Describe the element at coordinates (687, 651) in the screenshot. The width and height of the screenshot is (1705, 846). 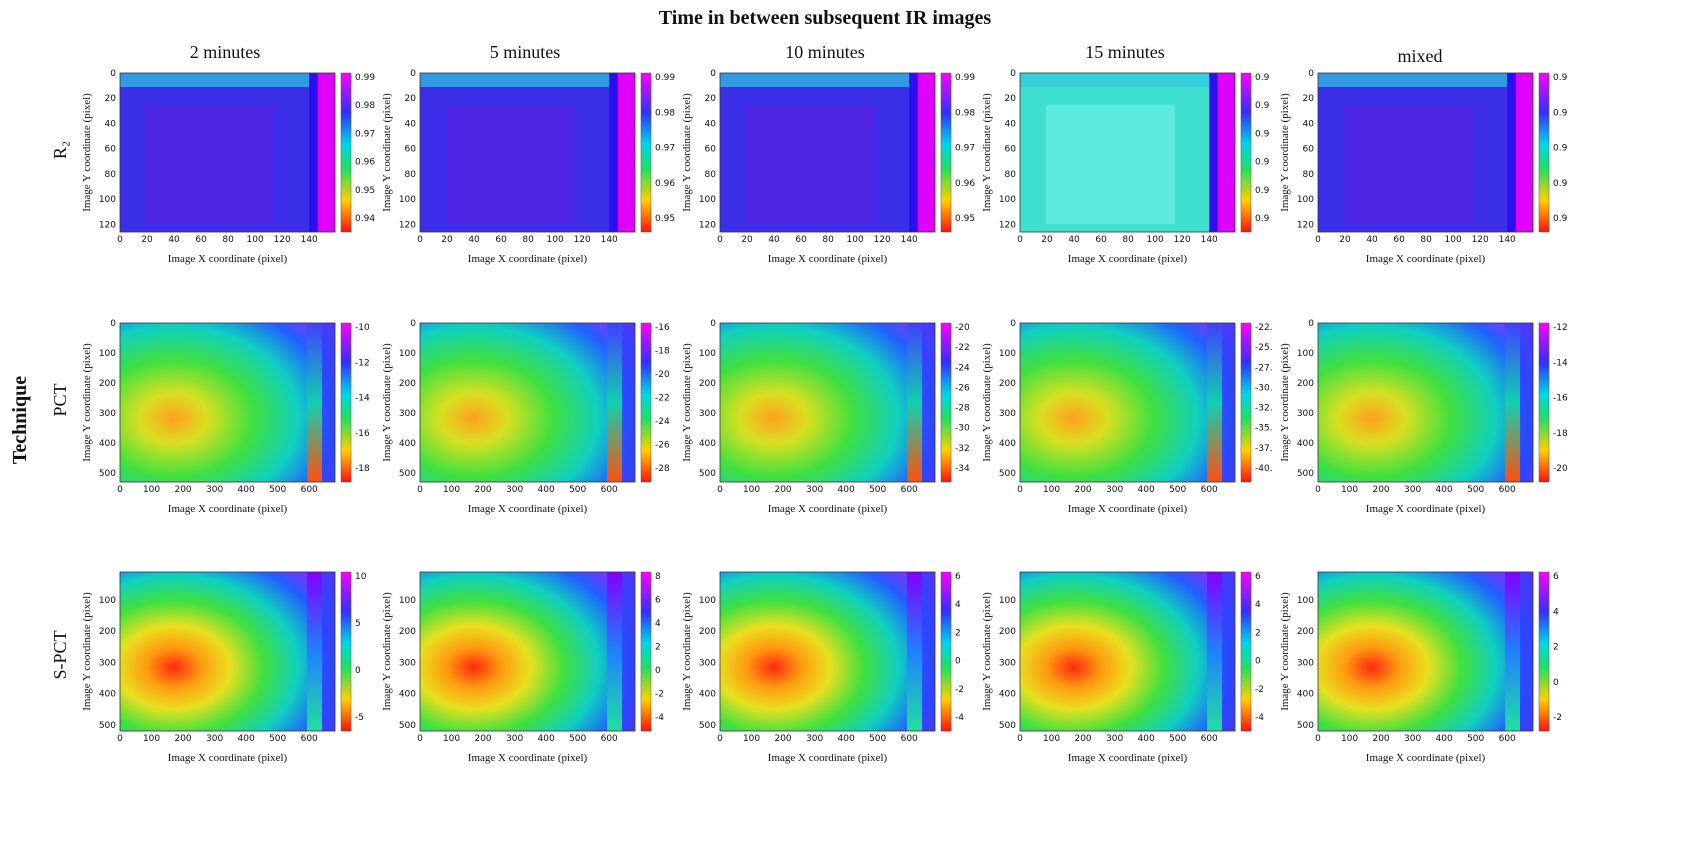
I see `y-axis-label: Image Y coordinate (pixel)` at that location.